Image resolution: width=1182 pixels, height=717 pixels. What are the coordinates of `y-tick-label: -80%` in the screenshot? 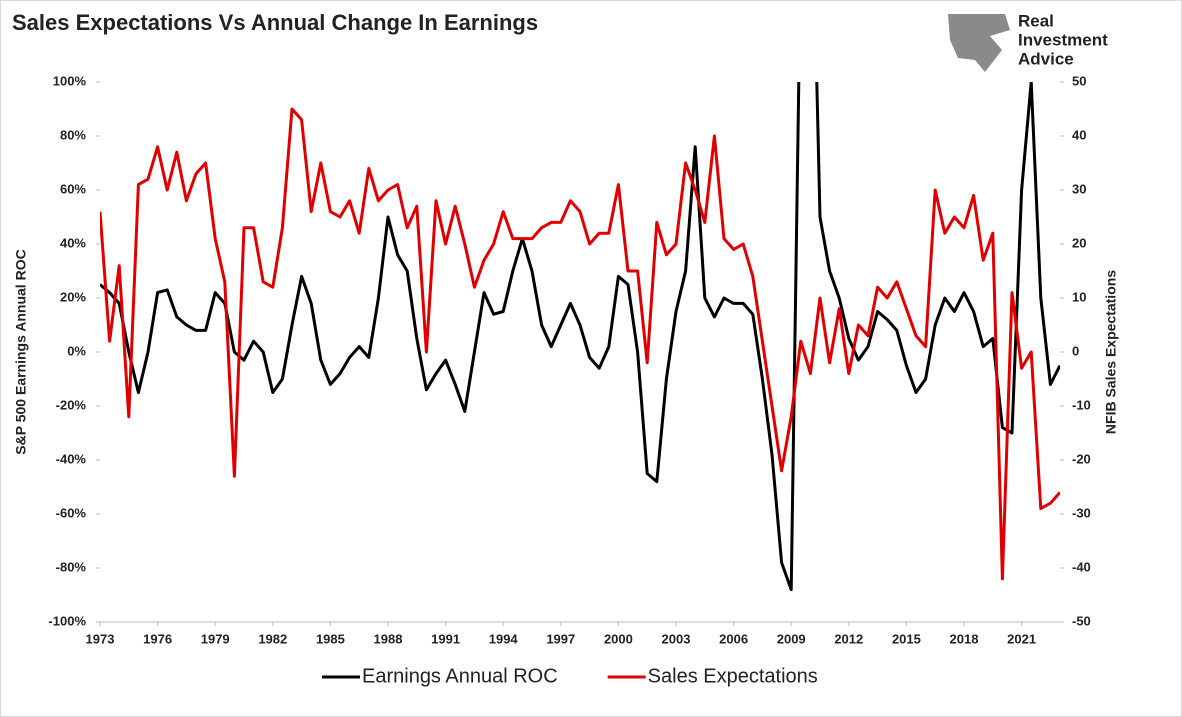 It's located at (71, 566).